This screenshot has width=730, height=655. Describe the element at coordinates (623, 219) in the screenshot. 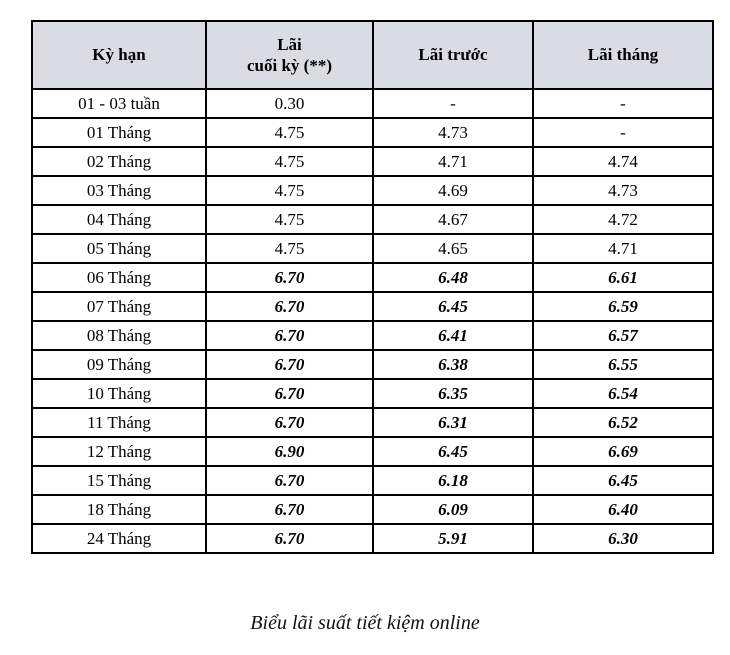

I see `monthly-cell: 4.72` at that location.